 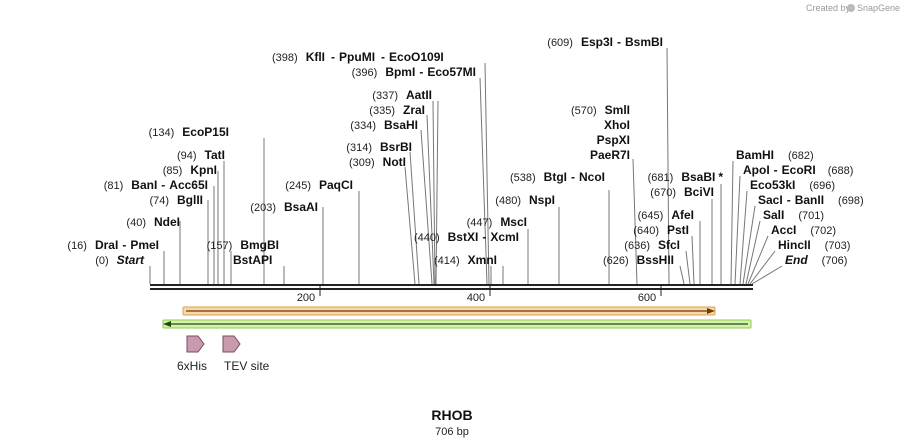 I want to click on site-bglii: (74) BglII, so click(x=176, y=200).